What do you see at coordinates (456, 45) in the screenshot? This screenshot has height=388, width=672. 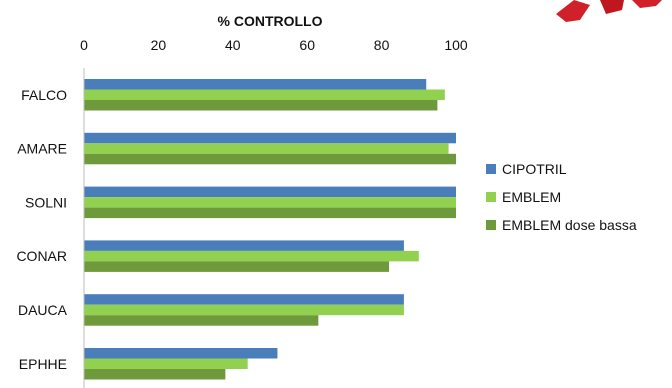 I see `x-tick-label: 100` at bounding box center [456, 45].